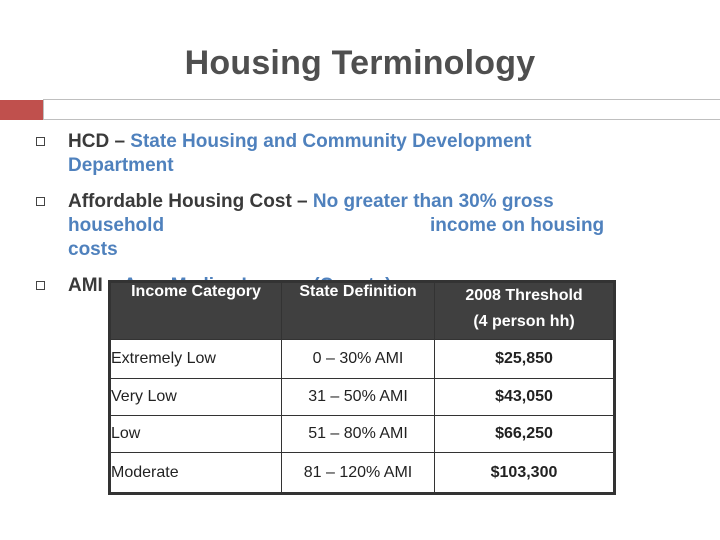 Image resolution: width=720 pixels, height=540 pixels. I want to click on term-label: HCD, so click(89, 141).